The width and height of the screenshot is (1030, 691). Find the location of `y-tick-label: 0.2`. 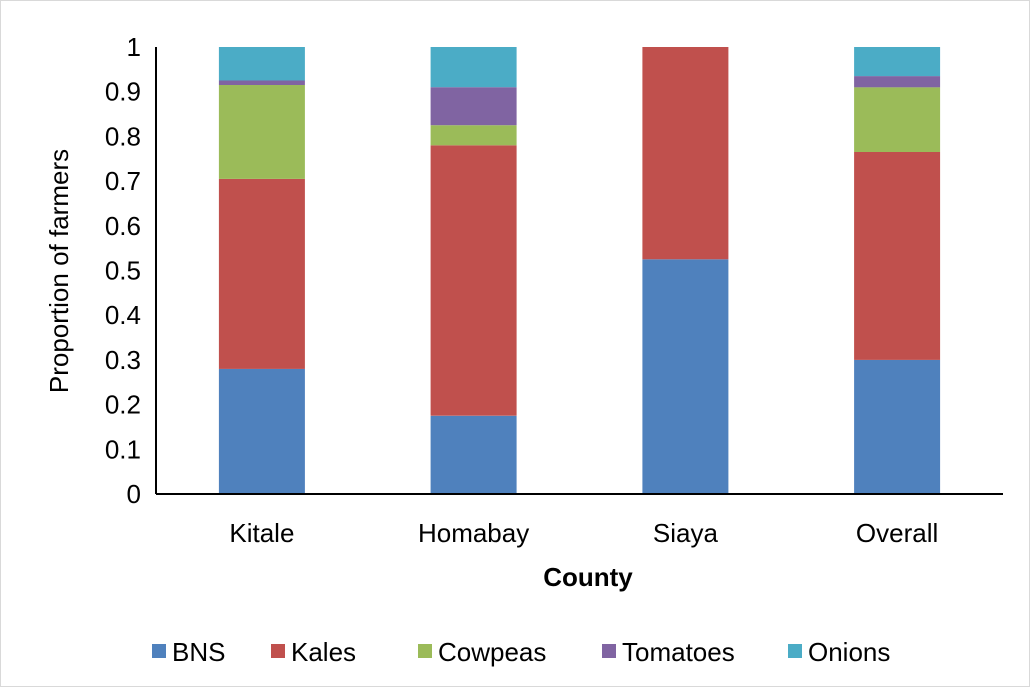

y-tick-label: 0.2 is located at coordinates (123, 405).